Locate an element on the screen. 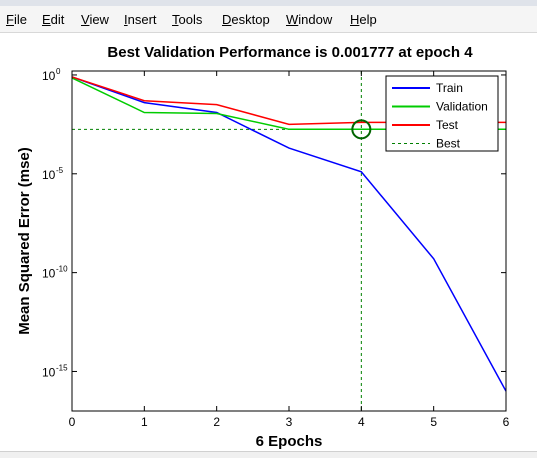 This screenshot has width=537, height=458. menu-tools: Tools is located at coordinates (187, 19).